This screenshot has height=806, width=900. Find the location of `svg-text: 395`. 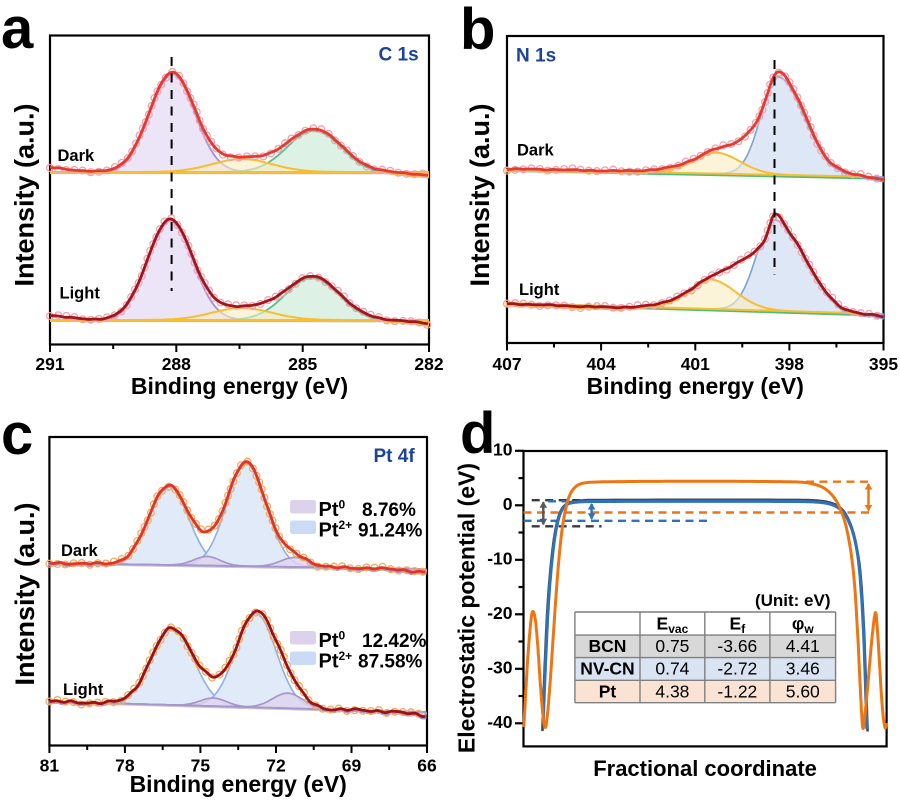

svg-text: 395 is located at coordinates (883, 364).